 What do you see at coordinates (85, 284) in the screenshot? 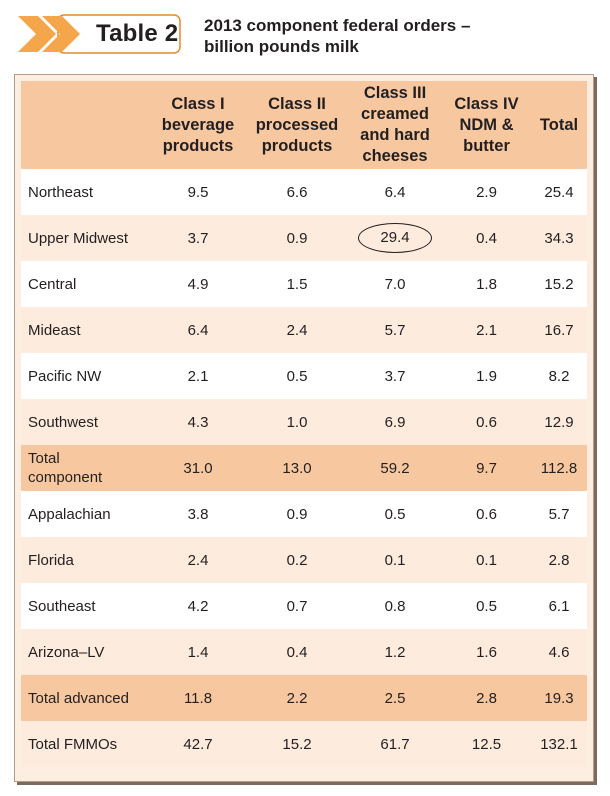
I see `row-label: Central` at bounding box center [85, 284].